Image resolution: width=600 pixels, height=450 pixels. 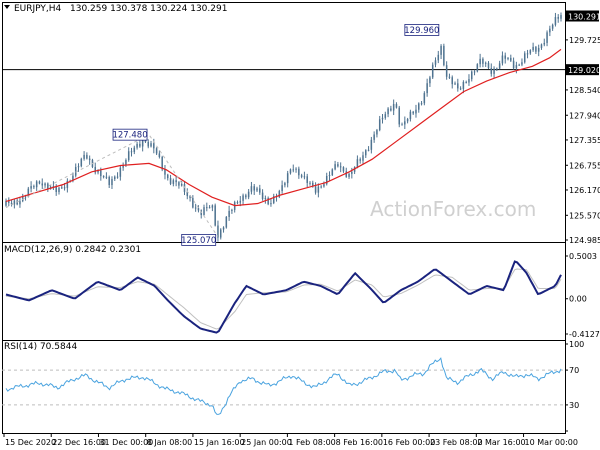 I want to click on time-tick-label: 25 Jan 00:00, so click(x=266, y=442).